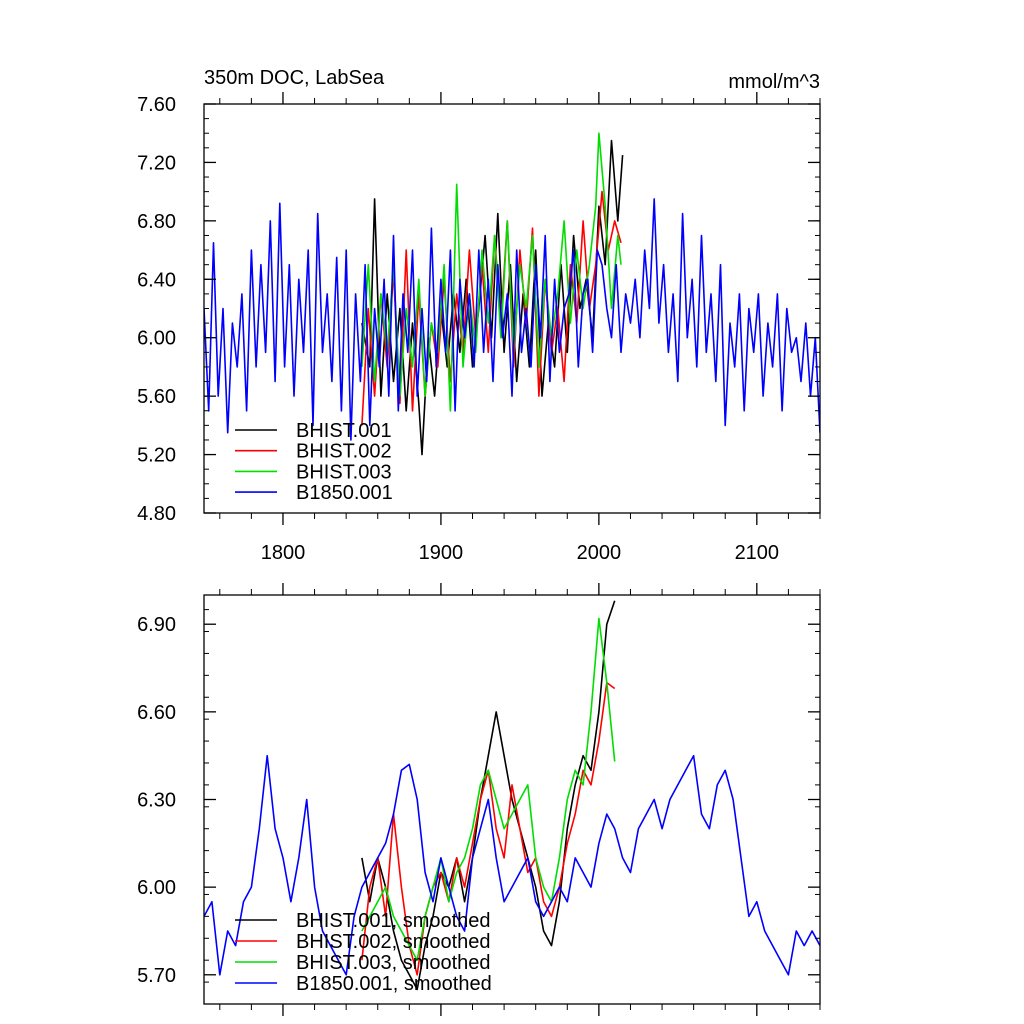  Describe the element at coordinates (599, 553) in the screenshot. I see `x-tick-label: 2000` at that location.